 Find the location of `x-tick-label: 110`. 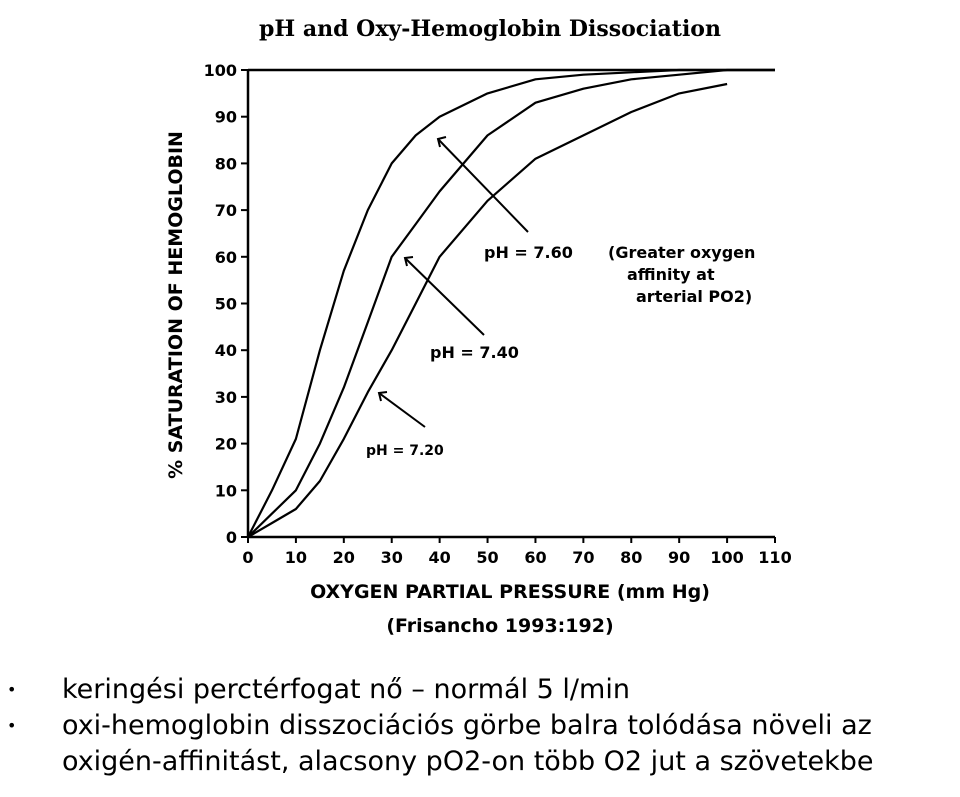

x-tick-label: 110 is located at coordinates (774, 557).